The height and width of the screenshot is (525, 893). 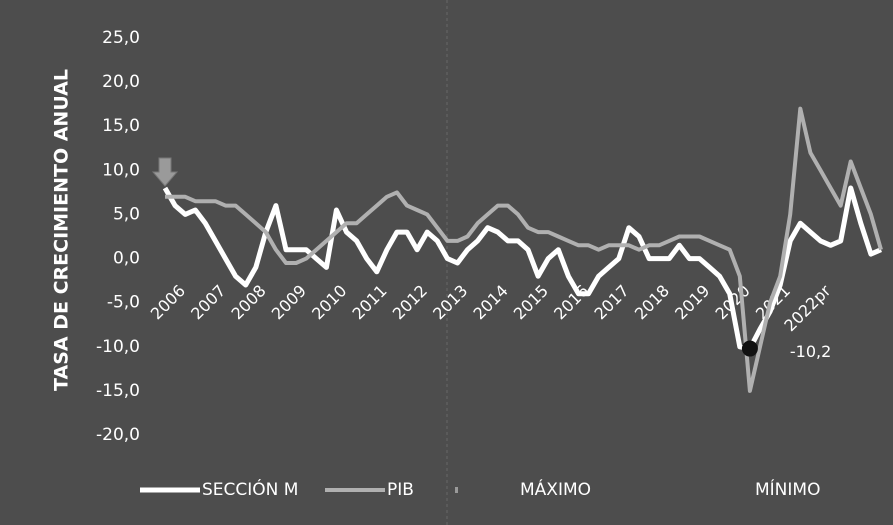 I want to click on max-marker, so click(x=165, y=172).